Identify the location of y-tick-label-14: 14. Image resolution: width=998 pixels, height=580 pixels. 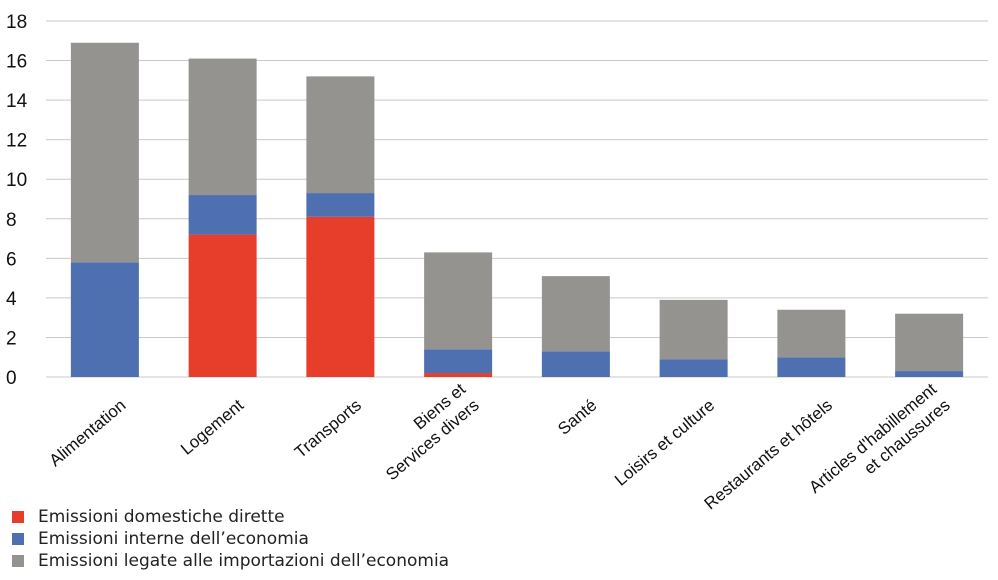
(17, 101).